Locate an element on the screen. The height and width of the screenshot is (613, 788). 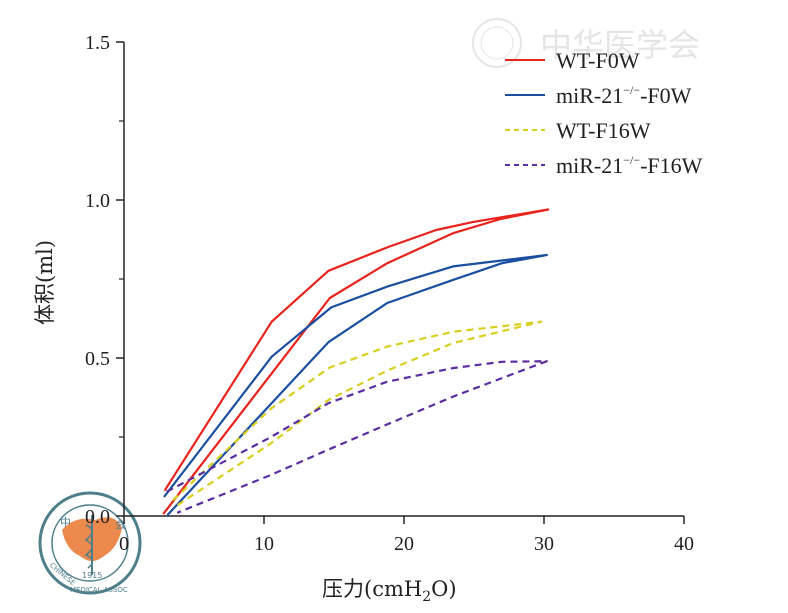
legend-label-wt-f0w: WT-F0W is located at coordinates (598, 60).